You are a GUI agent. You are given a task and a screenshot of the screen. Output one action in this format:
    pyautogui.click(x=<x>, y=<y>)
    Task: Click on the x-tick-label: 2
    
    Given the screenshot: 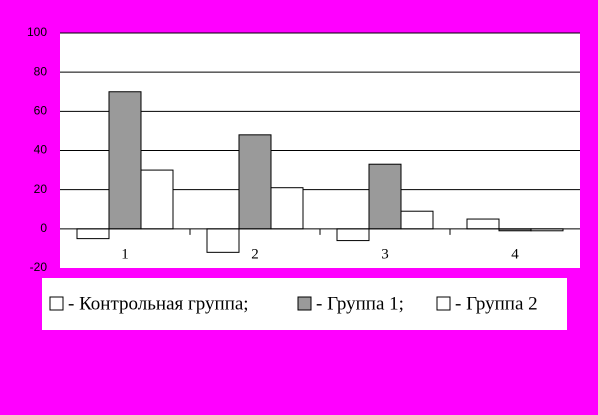 What is the action you would take?
    pyautogui.click(x=255, y=254)
    